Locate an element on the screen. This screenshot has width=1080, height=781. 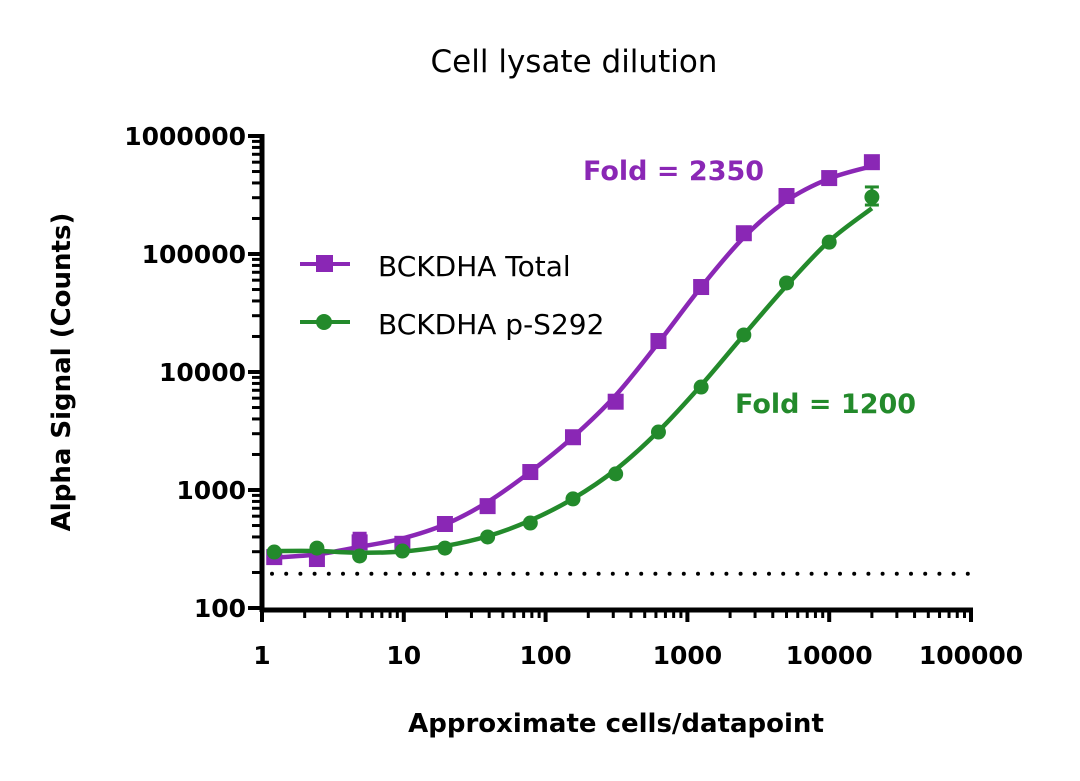
chart-title: Cell lysate dilution is located at coordinates (574, 62).